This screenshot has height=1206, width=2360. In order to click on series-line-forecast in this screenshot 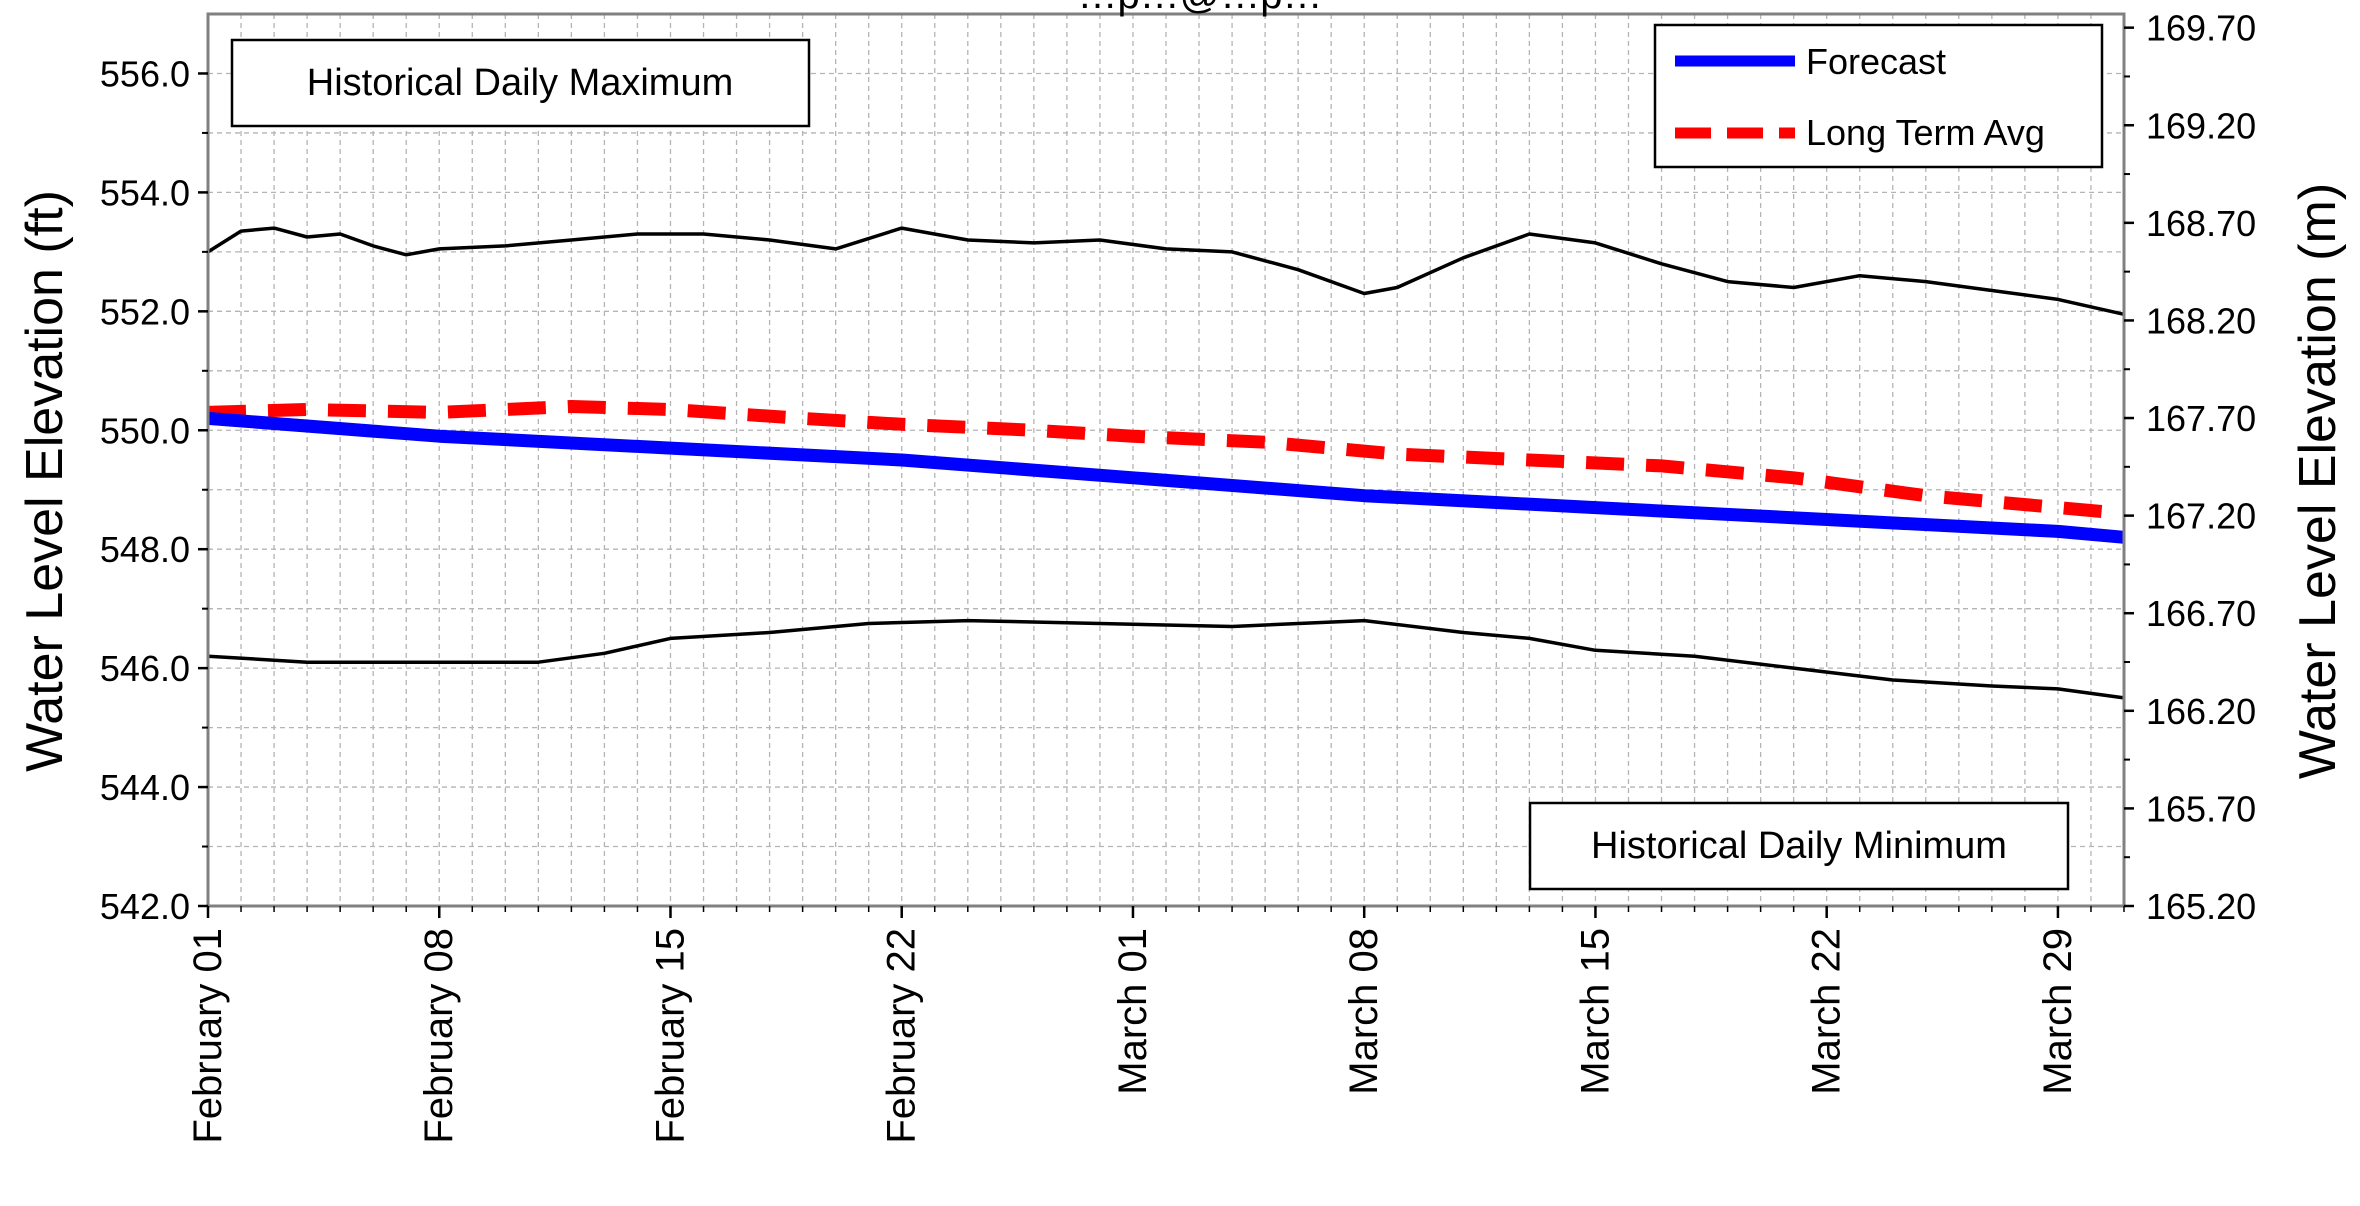, I will do `click(1166, 477)`.